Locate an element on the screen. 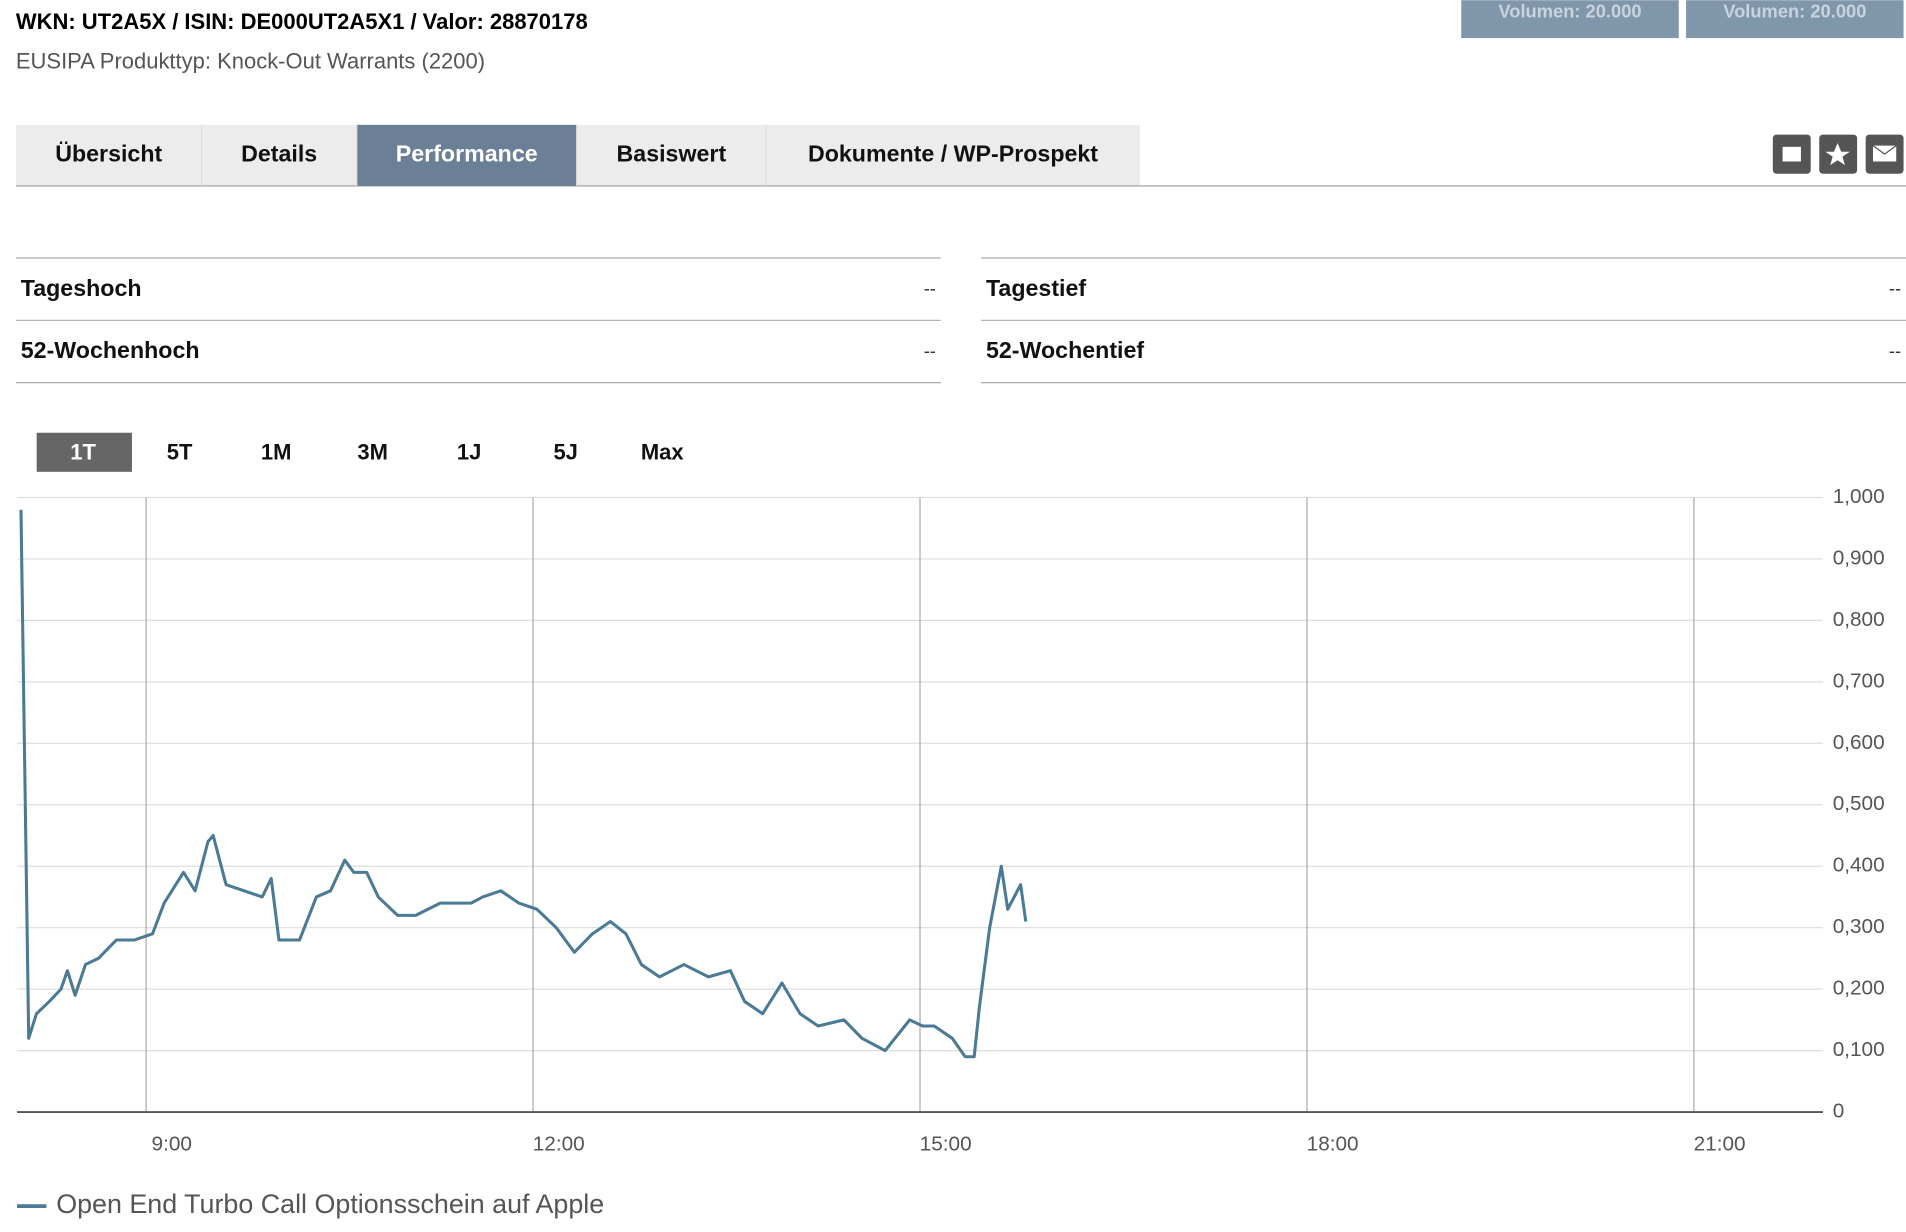 Image resolution: width=1906 pixels, height=1232 pixels. y-tick-label: 0,900 is located at coordinates (1859, 557).